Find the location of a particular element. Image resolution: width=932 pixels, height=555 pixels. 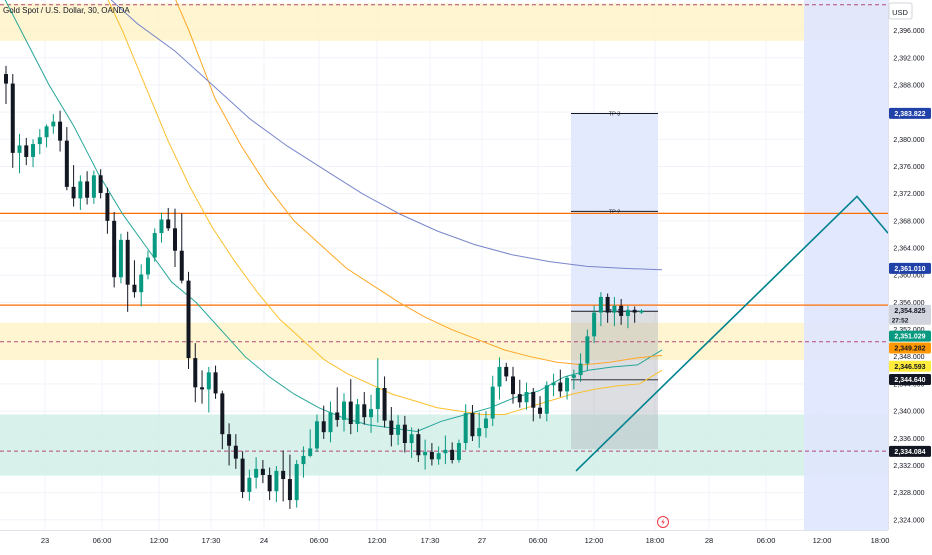

time-tick-label: 06:00 is located at coordinates (319, 540).